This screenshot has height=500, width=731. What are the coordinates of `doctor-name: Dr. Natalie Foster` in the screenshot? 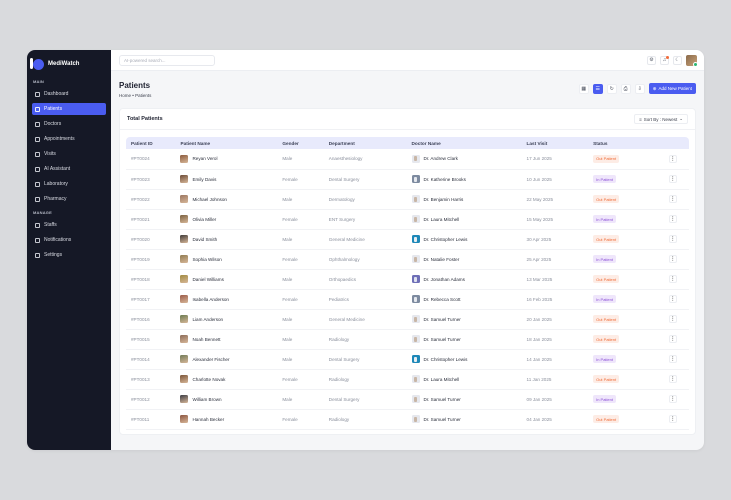 It's located at (441, 259).